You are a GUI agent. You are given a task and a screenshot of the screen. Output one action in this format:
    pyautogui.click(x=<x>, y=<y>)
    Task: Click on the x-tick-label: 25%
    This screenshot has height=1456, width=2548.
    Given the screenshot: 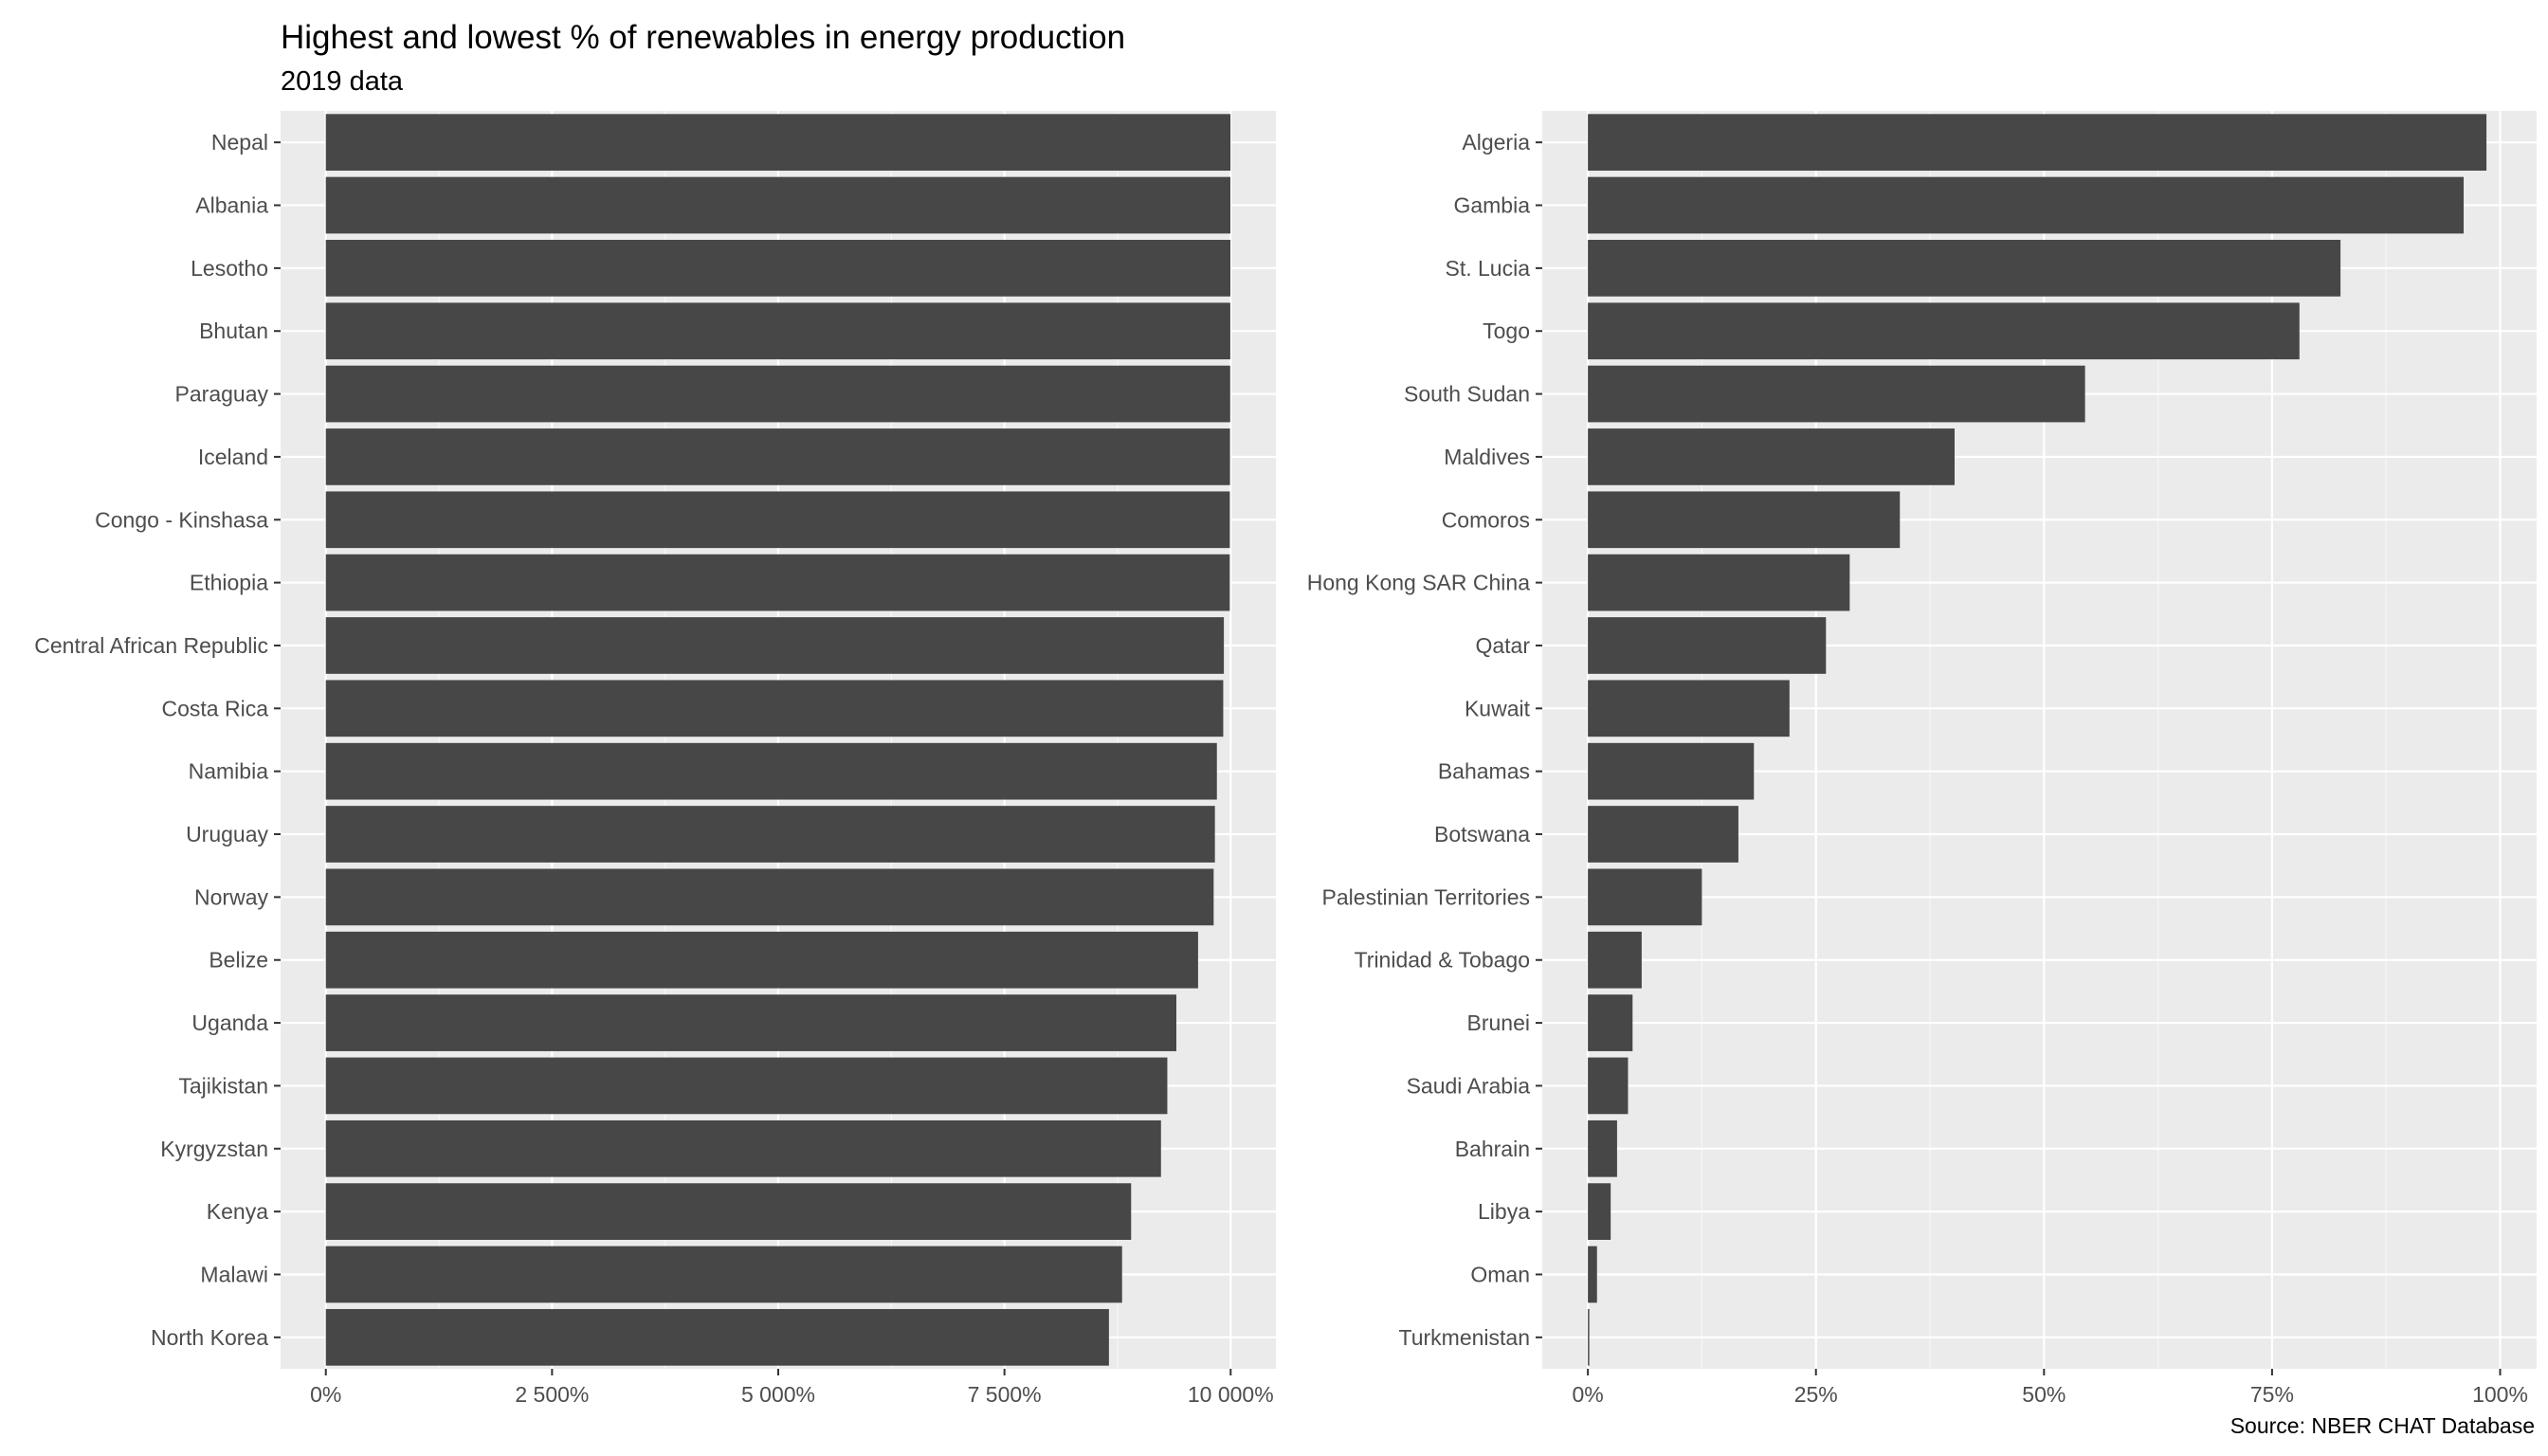 What is the action you would take?
    pyautogui.click(x=1816, y=1394)
    